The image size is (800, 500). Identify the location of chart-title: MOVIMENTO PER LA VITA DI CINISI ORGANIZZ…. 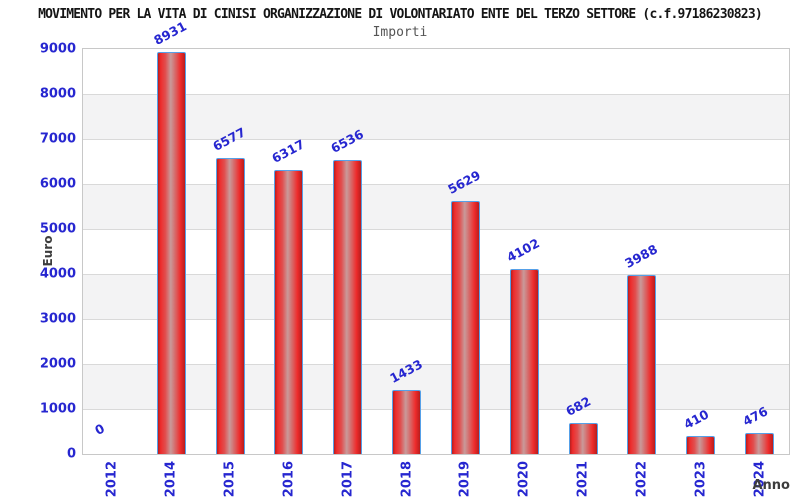
(400, 14).